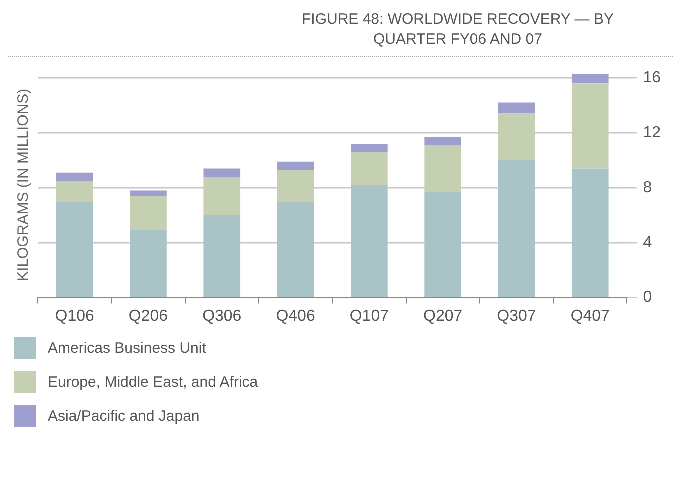 The image size is (681, 481). What do you see at coordinates (296, 316) in the screenshot?
I see `x-tick-label: Q406` at bounding box center [296, 316].